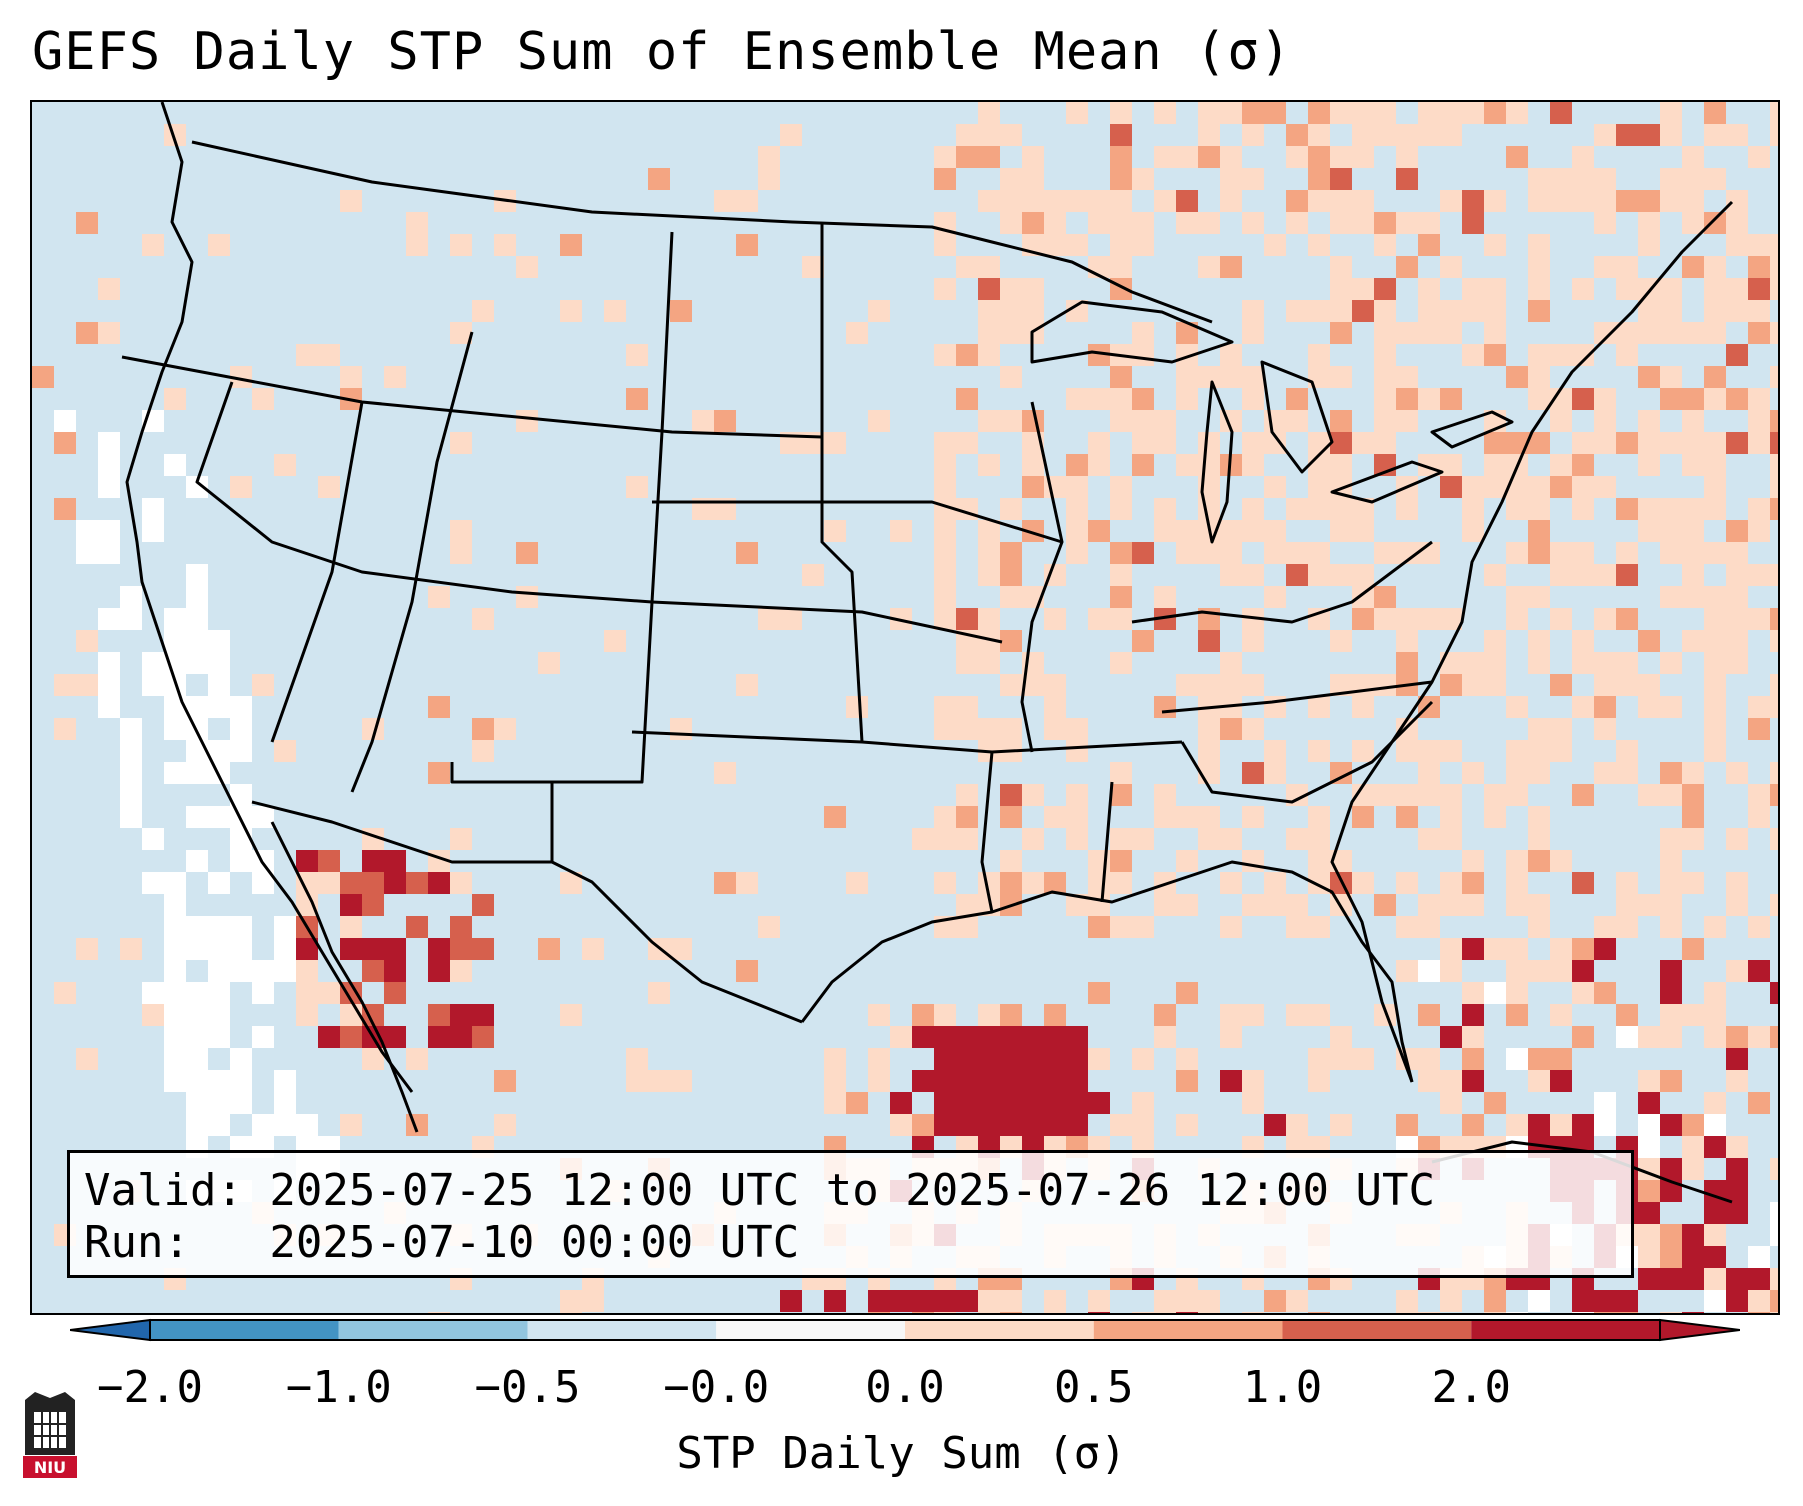 This screenshot has width=1803, height=1506. I want to click on colorbar-tick-label: −0.5, so click(527, 1387).